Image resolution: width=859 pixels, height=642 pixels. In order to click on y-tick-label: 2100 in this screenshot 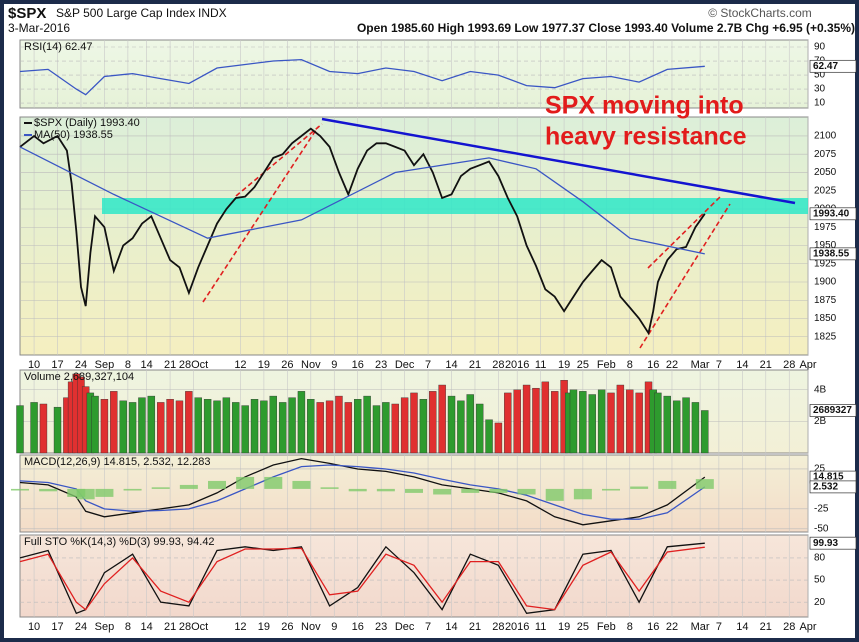, I will do `click(825, 136)`.